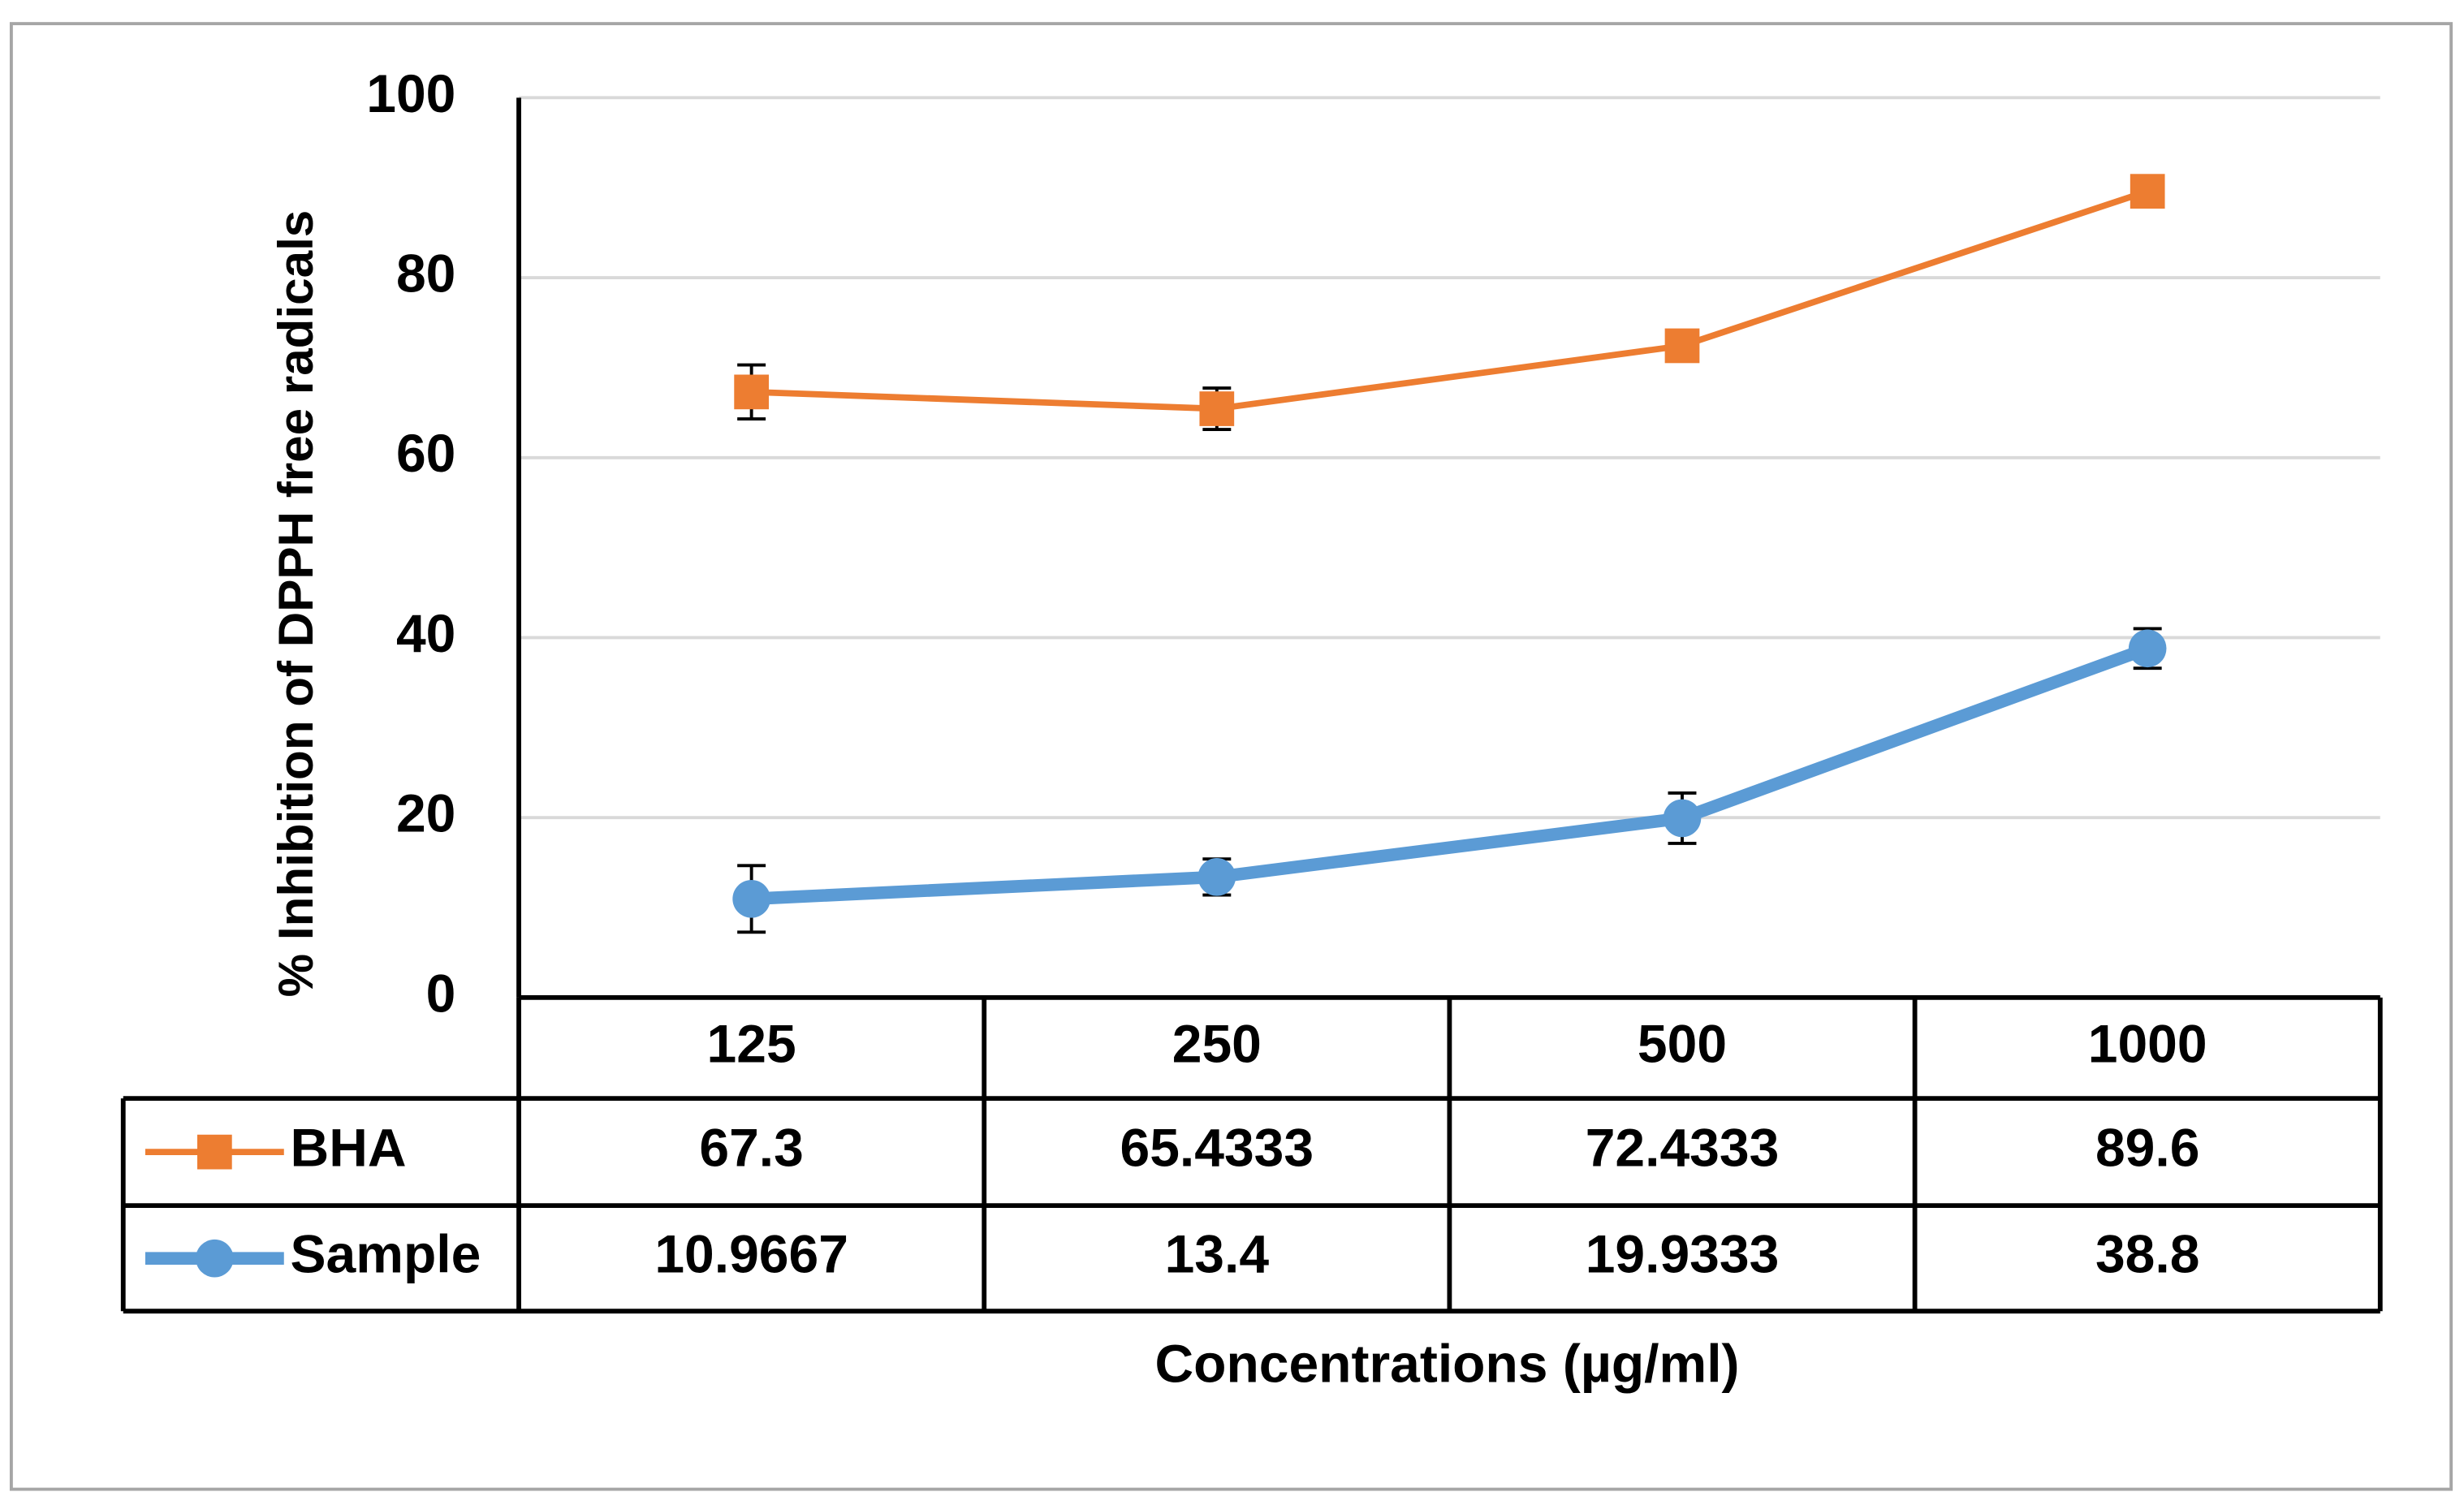 This screenshot has width=2464, height=1505. I want to click on table-value: 89.6, so click(2147, 1148).